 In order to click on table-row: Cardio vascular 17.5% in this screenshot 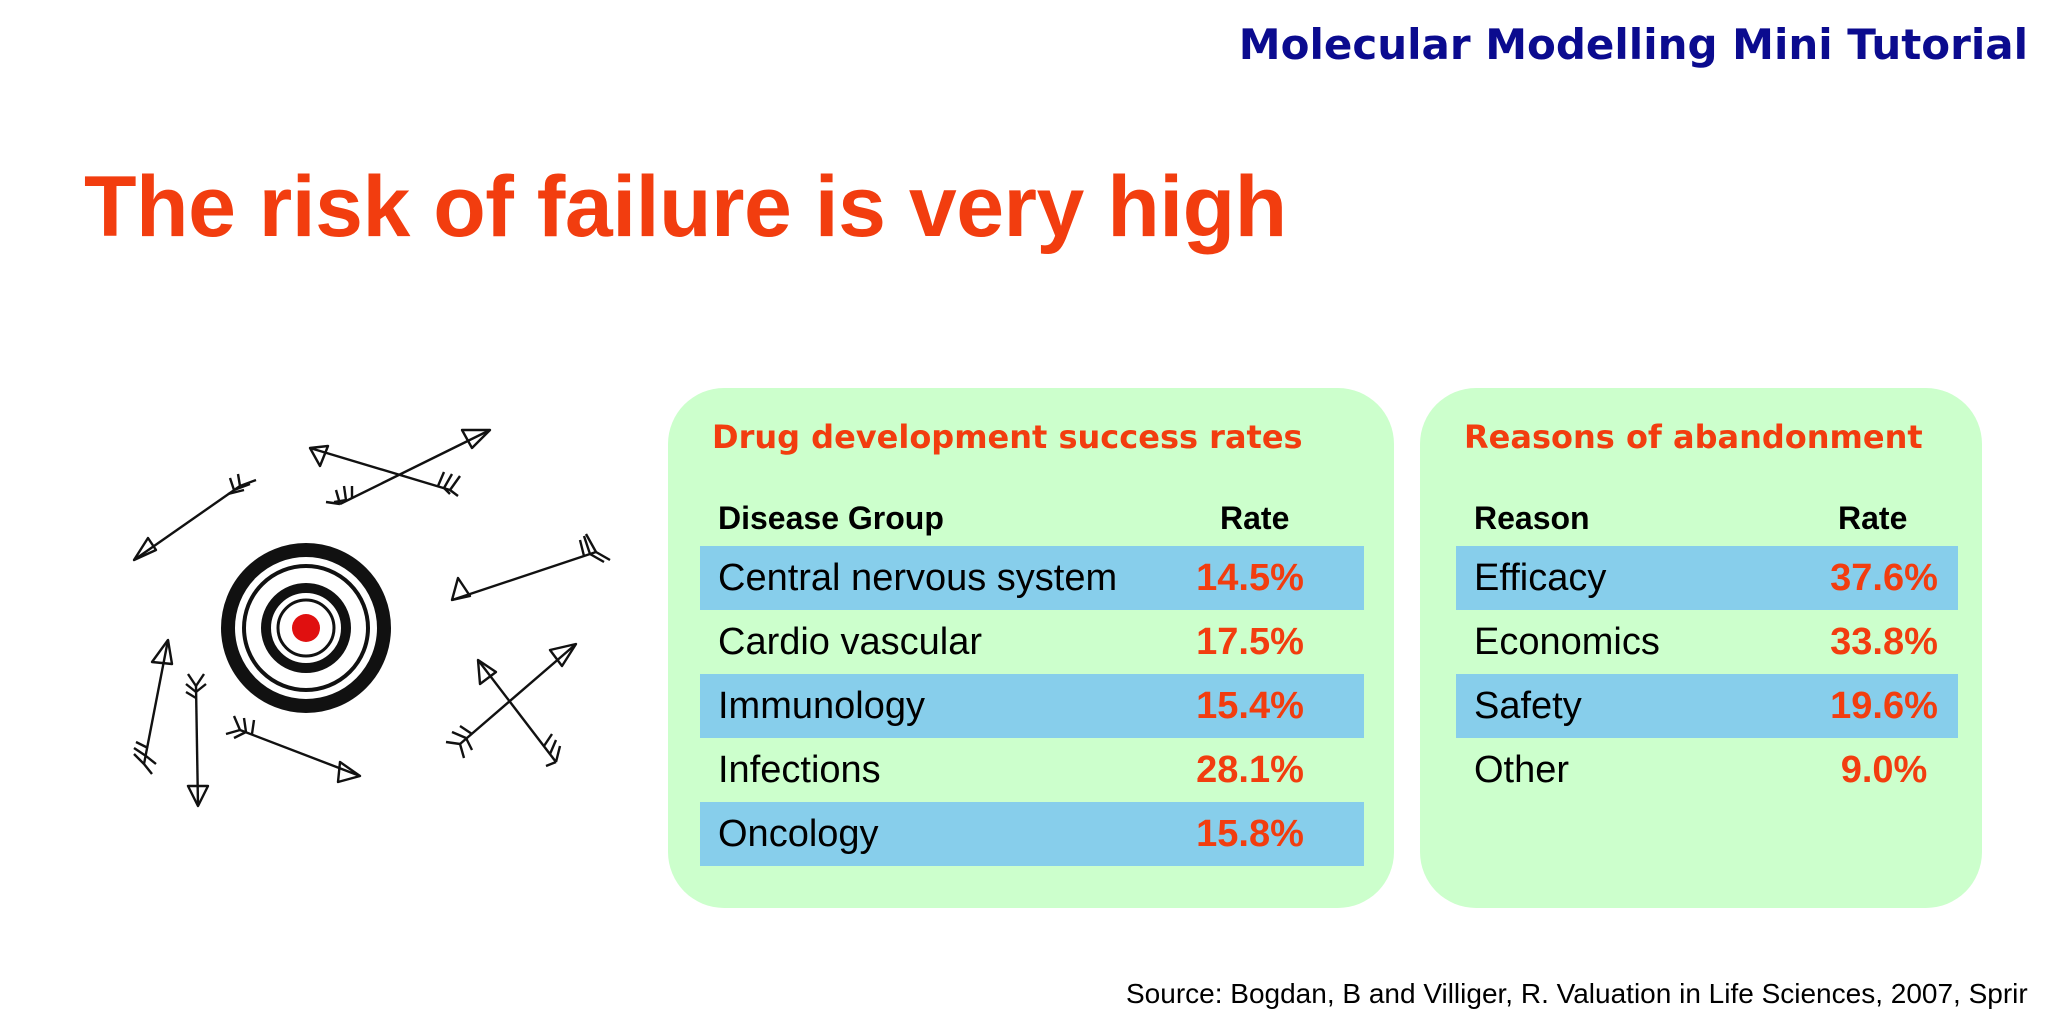, I will do `click(1032, 642)`.